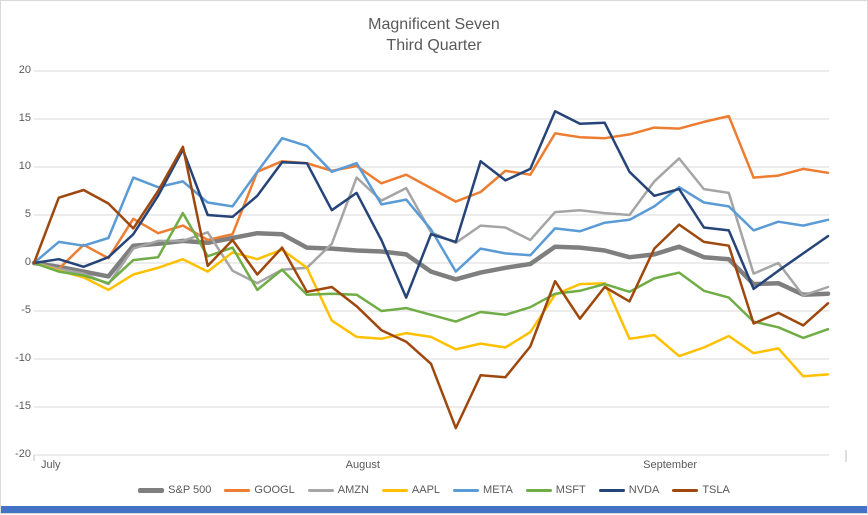 Image resolution: width=868 pixels, height=515 pixels. I want to click on y-tick-label-20: 20, so click(24, 70).